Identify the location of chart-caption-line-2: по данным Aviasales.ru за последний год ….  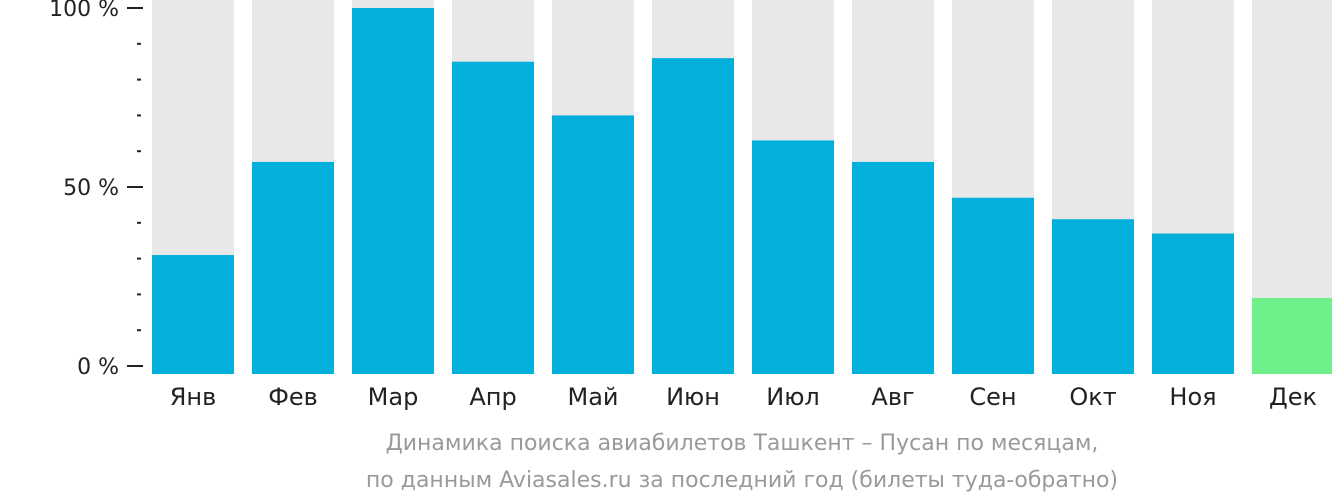
(742, 480).